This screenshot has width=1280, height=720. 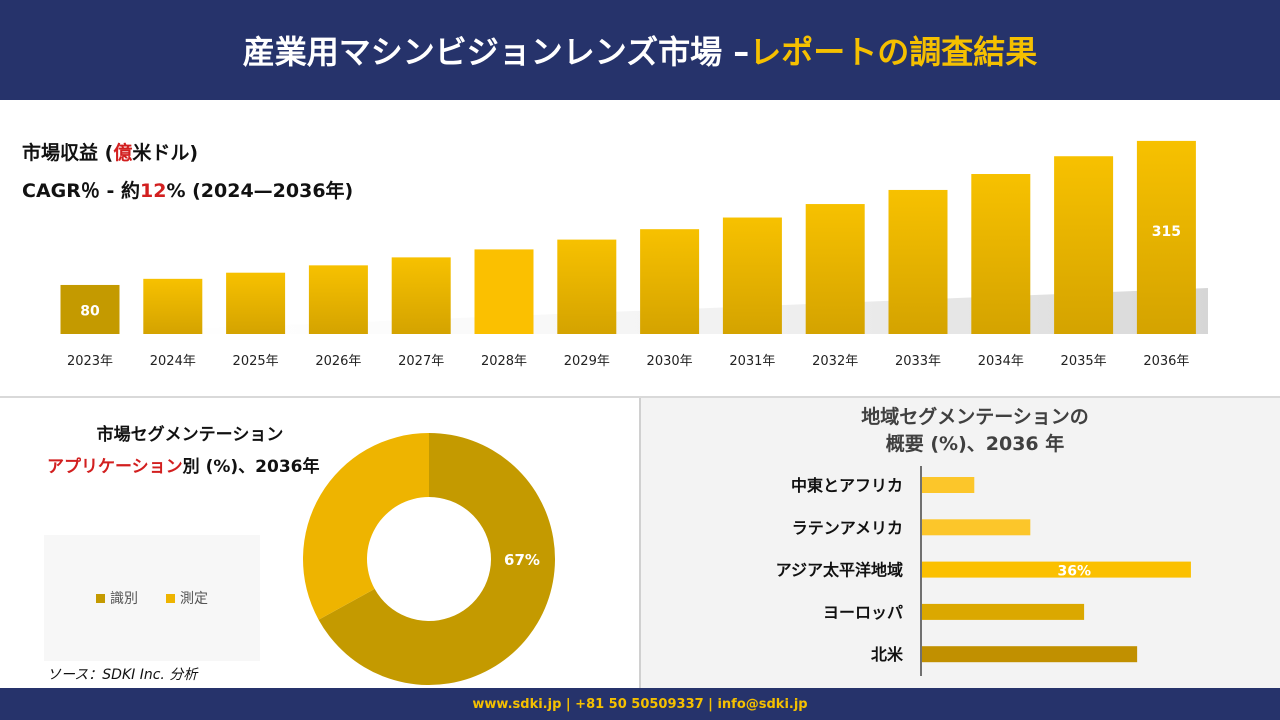 I want to click on x-tick-label: 2023年, so click(x=90, y=361).